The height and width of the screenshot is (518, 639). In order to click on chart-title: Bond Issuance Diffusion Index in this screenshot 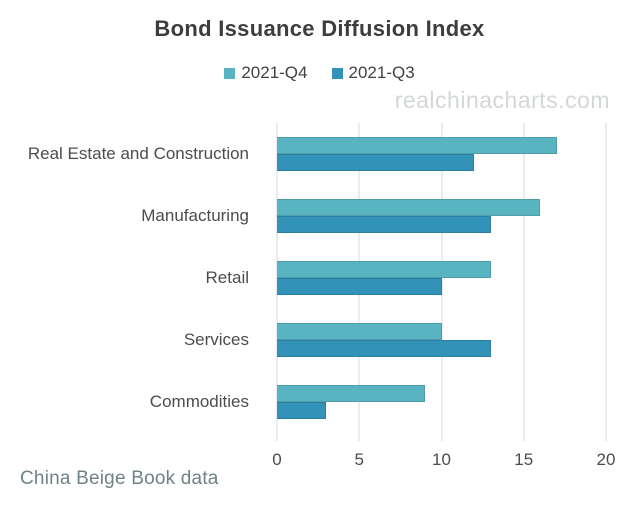, I will do `click(319, 28)`.